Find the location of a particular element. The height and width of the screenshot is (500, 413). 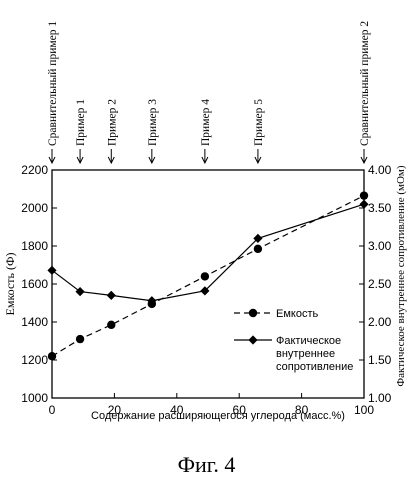

top-marker-label: Пример 1 is located at coordinates (81, 122).